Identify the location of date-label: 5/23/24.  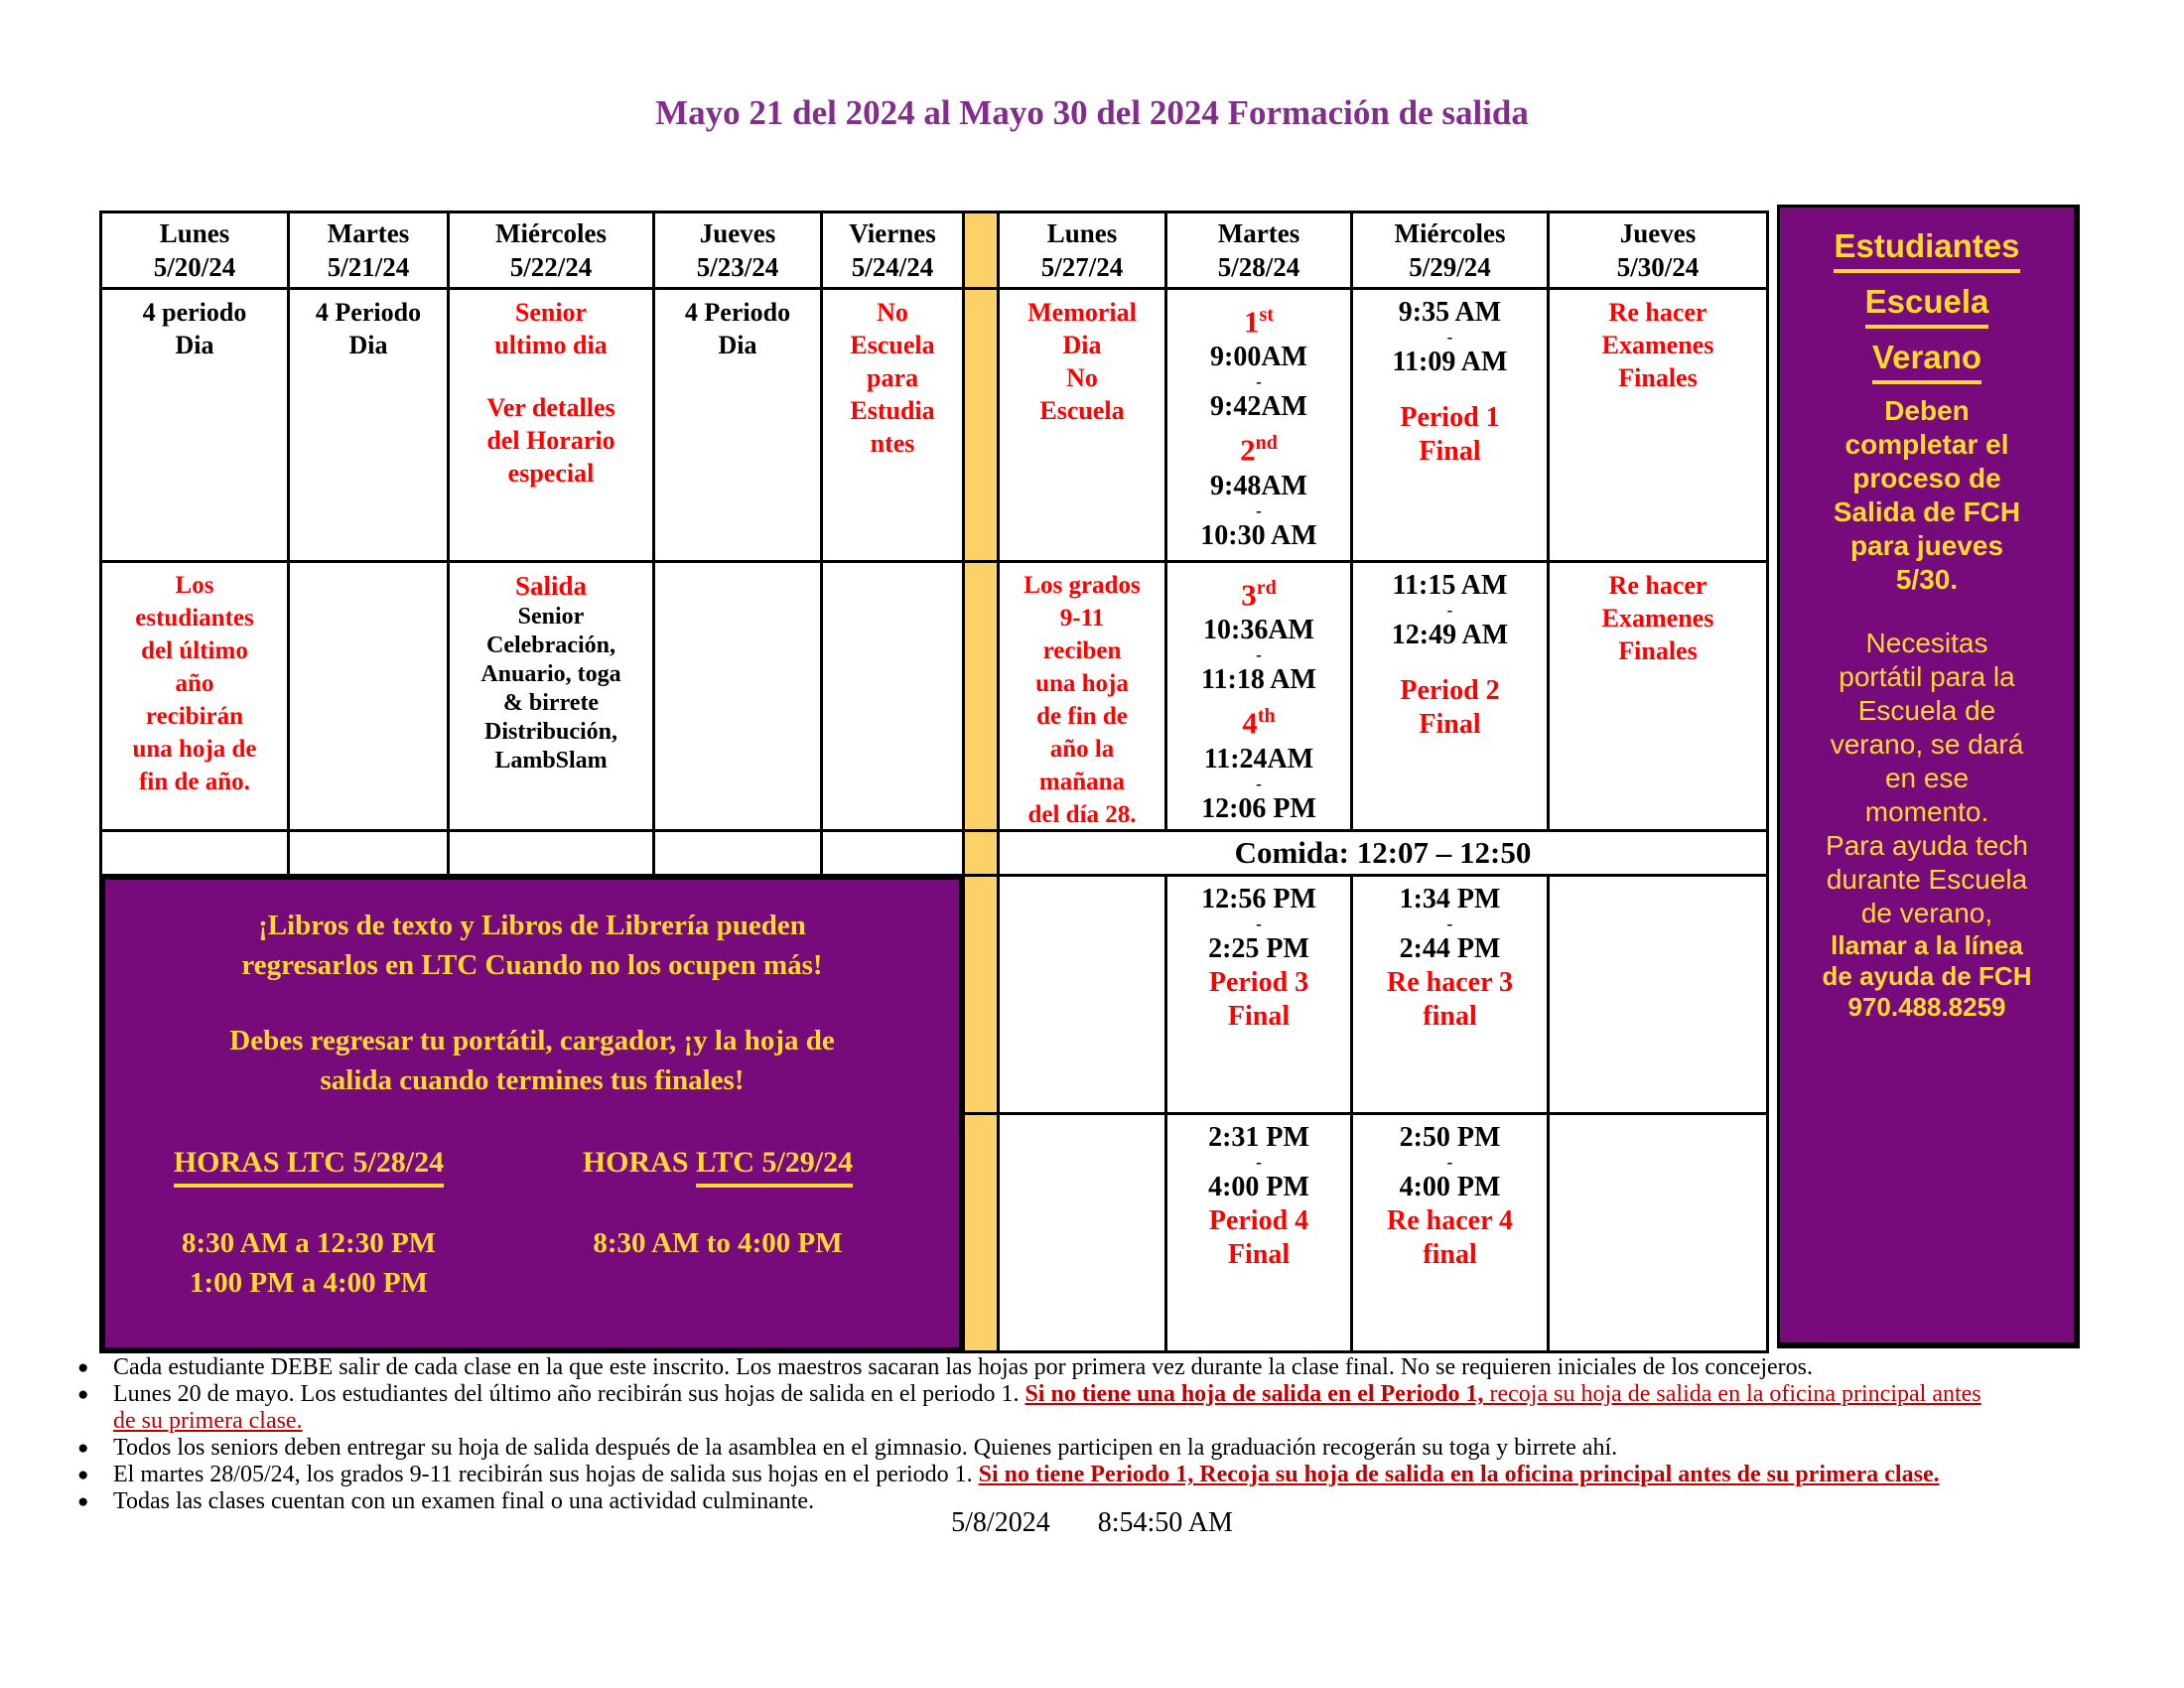
(737, 267).